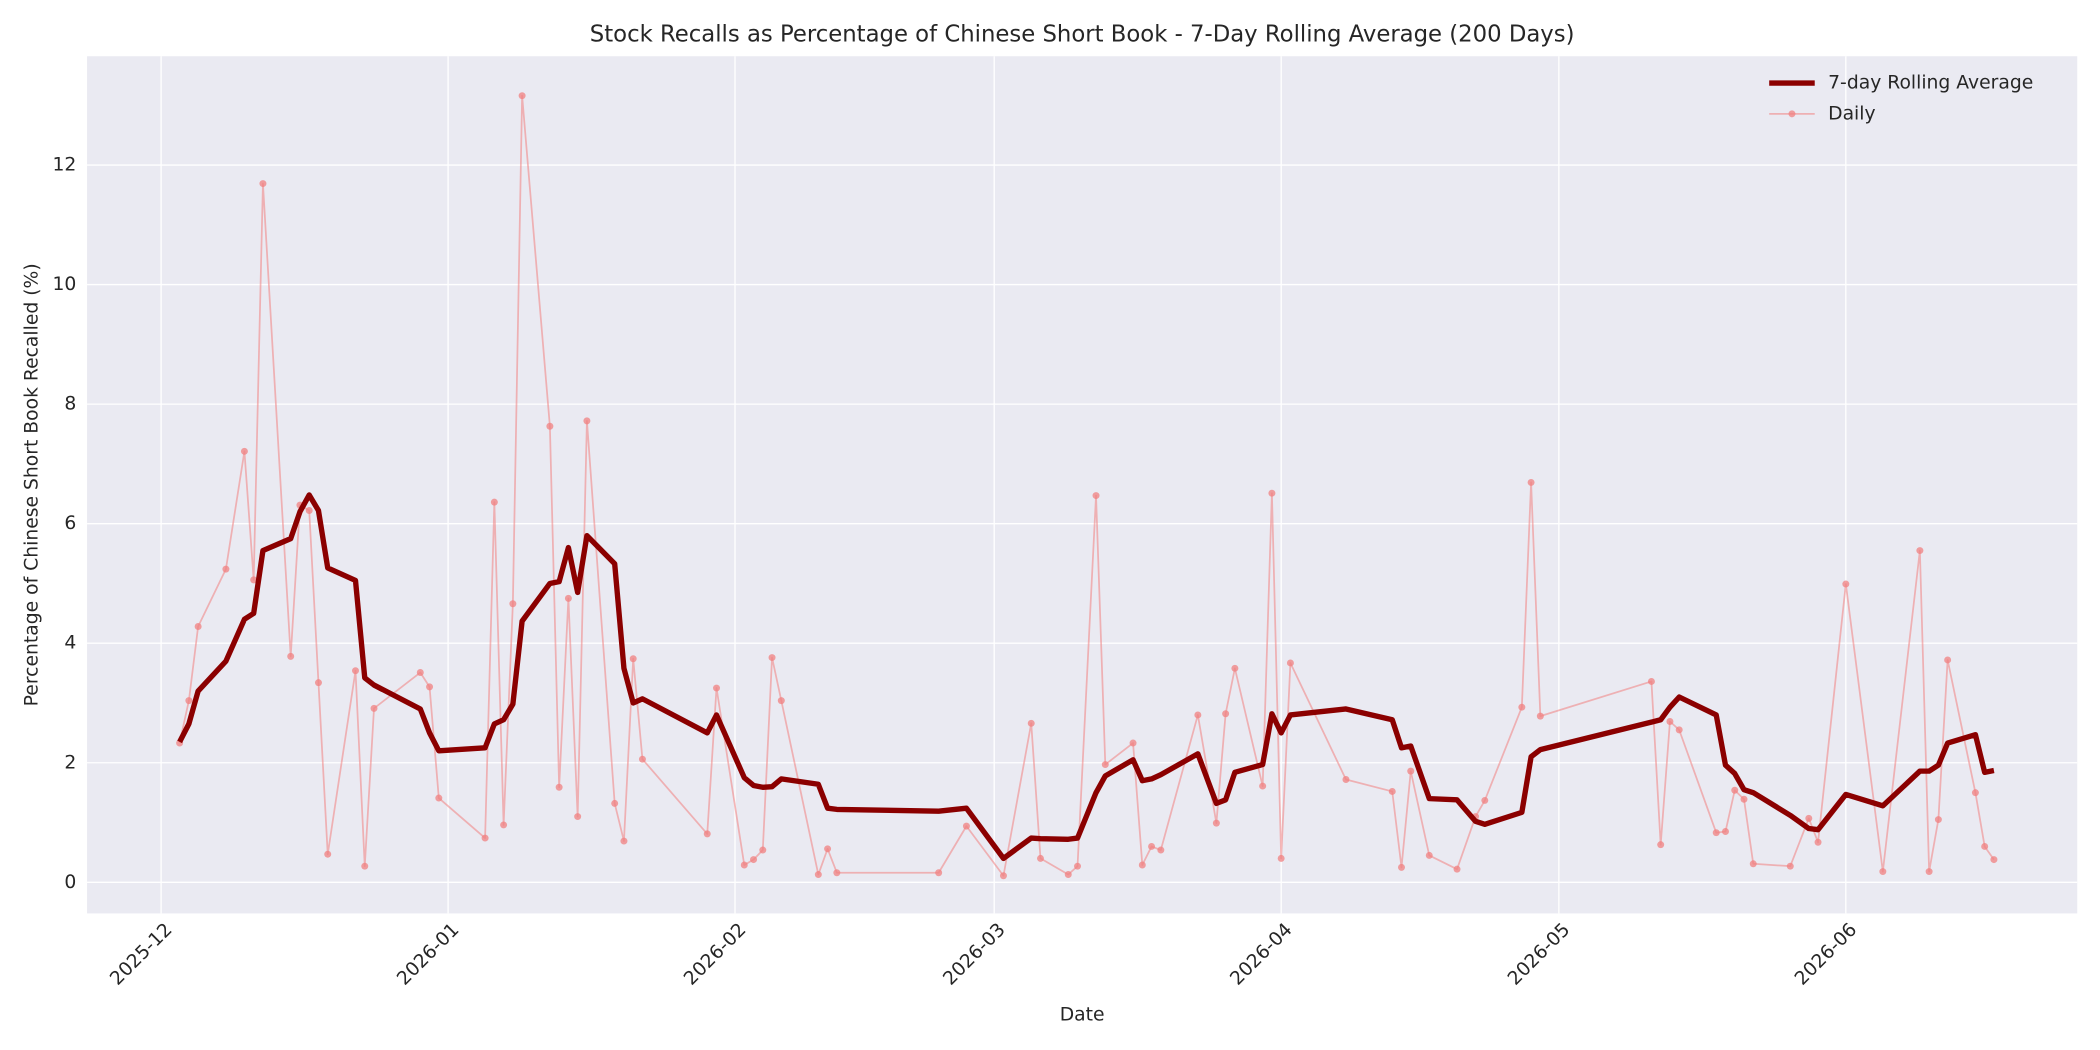 The width and height of the screenshot is (2100, 1050). Describe the element at coordinates (64, 284) in the screenshot. I see `y-tick-label: 10` at that location.